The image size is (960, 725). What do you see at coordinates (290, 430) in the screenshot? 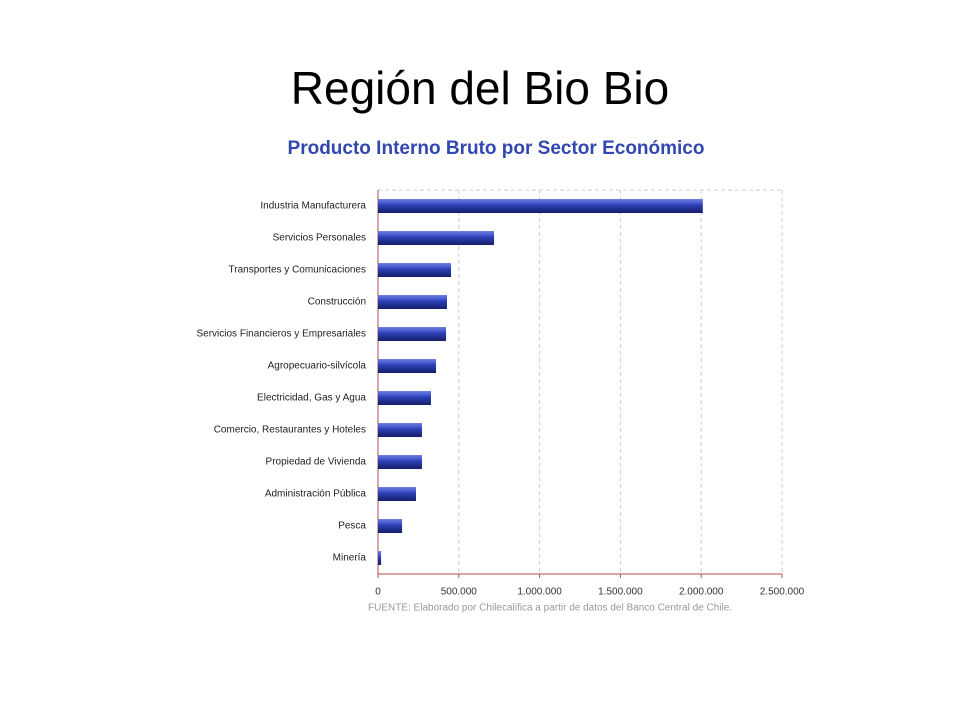
I see `y-tick-label: Comercio, Restaurantes y Hoteles` at bounding box center [290, 430].